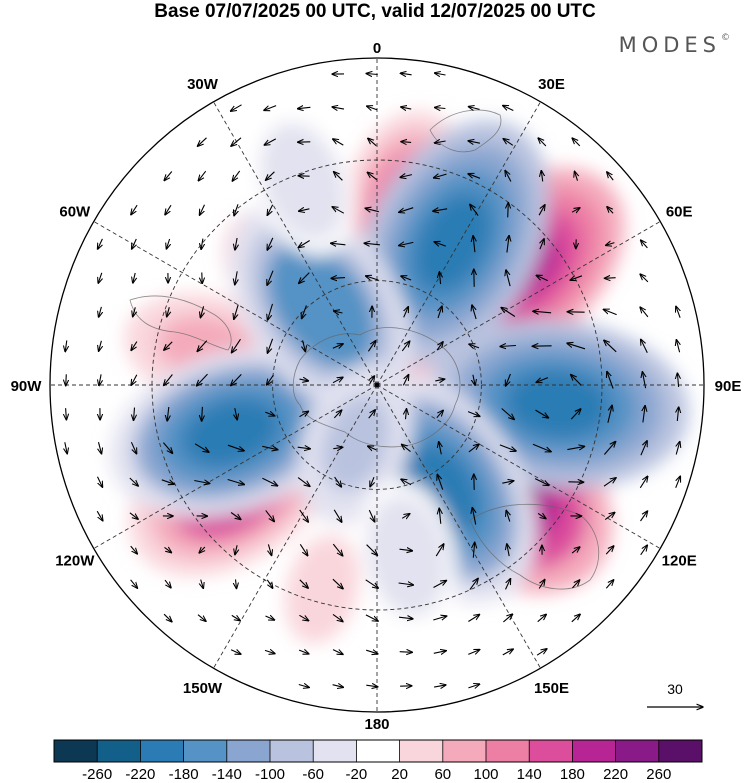  I want to click on australia-coastline, so click(534, 546).